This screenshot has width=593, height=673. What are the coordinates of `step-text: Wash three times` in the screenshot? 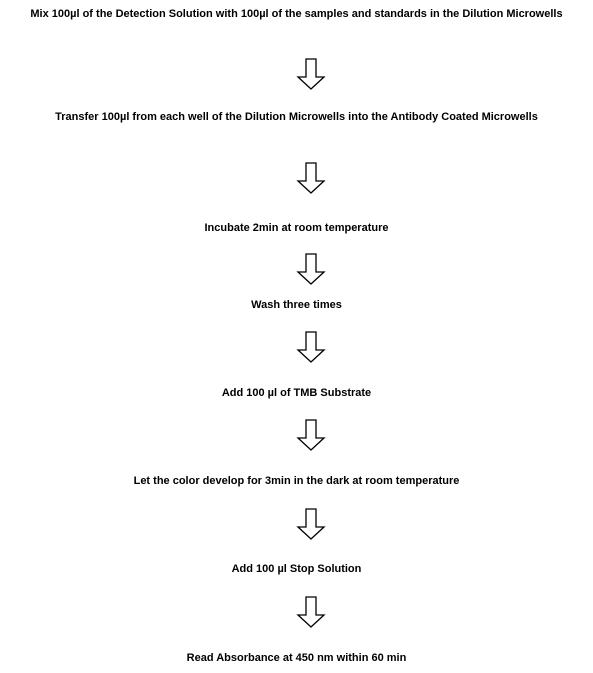 It's located at (296, 305).